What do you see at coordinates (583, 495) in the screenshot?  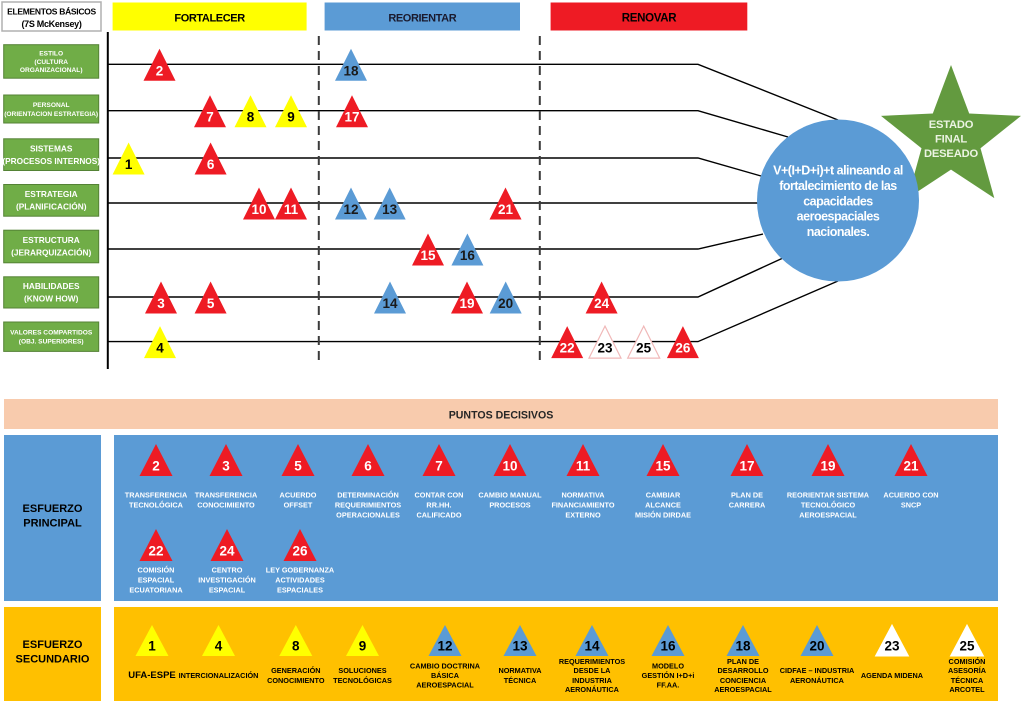 I see `svg-text: NORMATIVA` at bounding box center [583, 495].